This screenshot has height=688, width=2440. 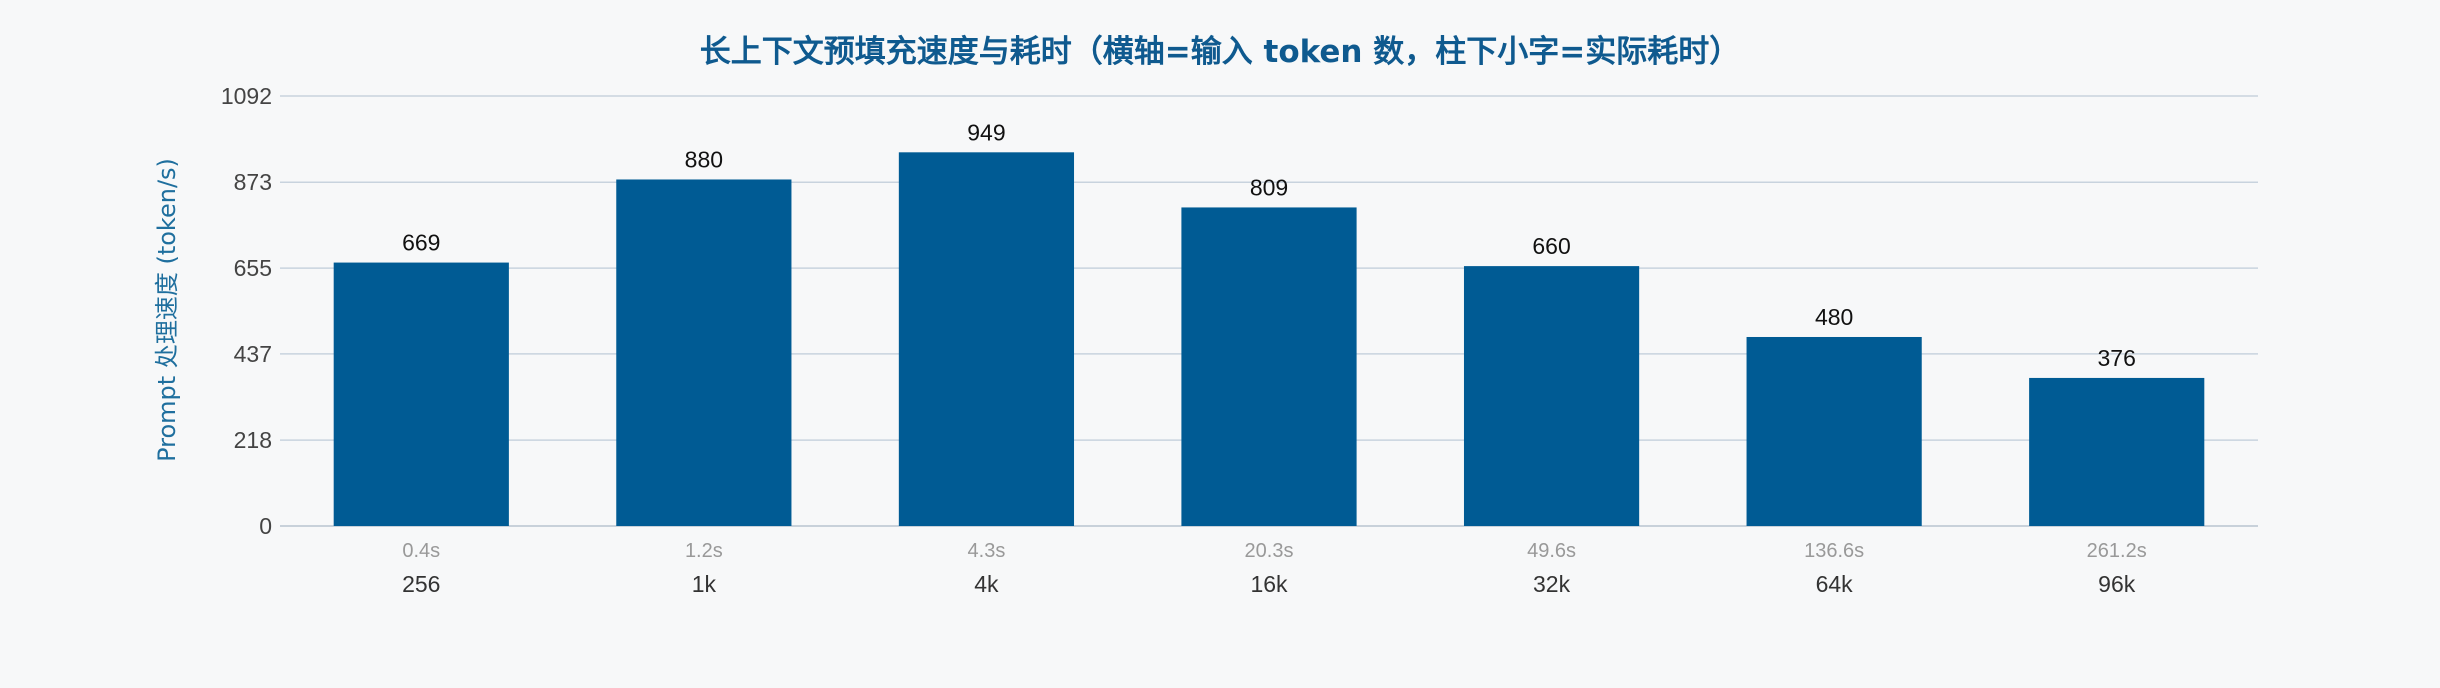 I want to click on chart-title: 长上下文预填充速度与耗时（横轴=输入 token 数，柱下小字=实际耗时）, so click(x=1220, y=52).